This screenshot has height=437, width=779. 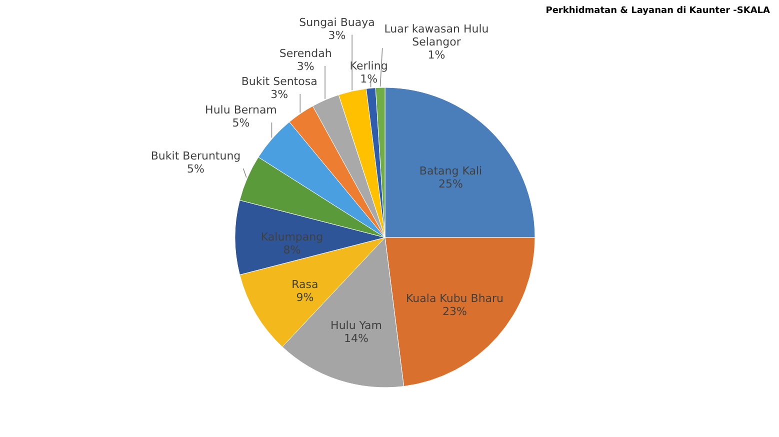 I want to click on data-label: 14%, so click(x=356, y=338).